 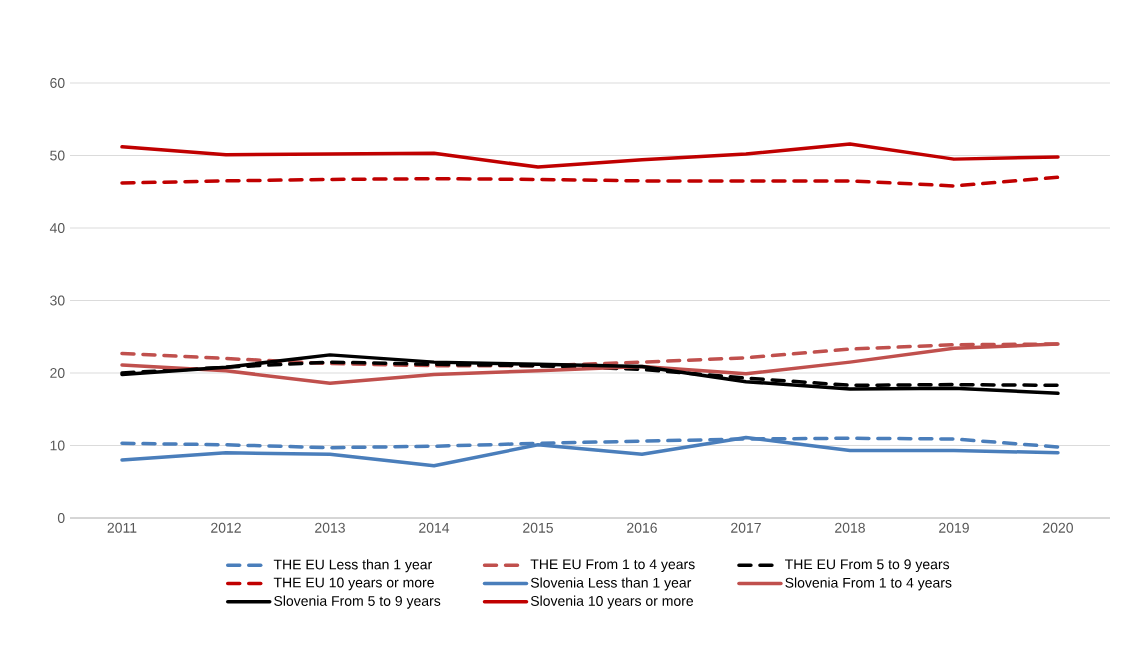 What do you see at coordinates (357, 602) in the screenshot?
I see `legend-label: Slovenia From 5 to 9 years` at bounding box center [357, 602].